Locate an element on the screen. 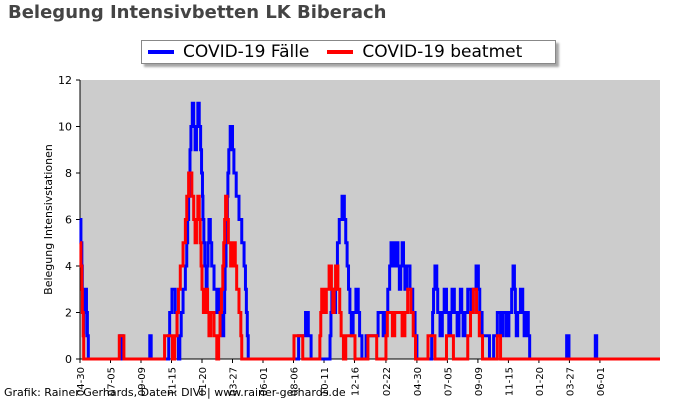 This screenshot has height=400, width=700. legend-item-cases: COVID-19 Fälle is located at coordinates (228, 52).